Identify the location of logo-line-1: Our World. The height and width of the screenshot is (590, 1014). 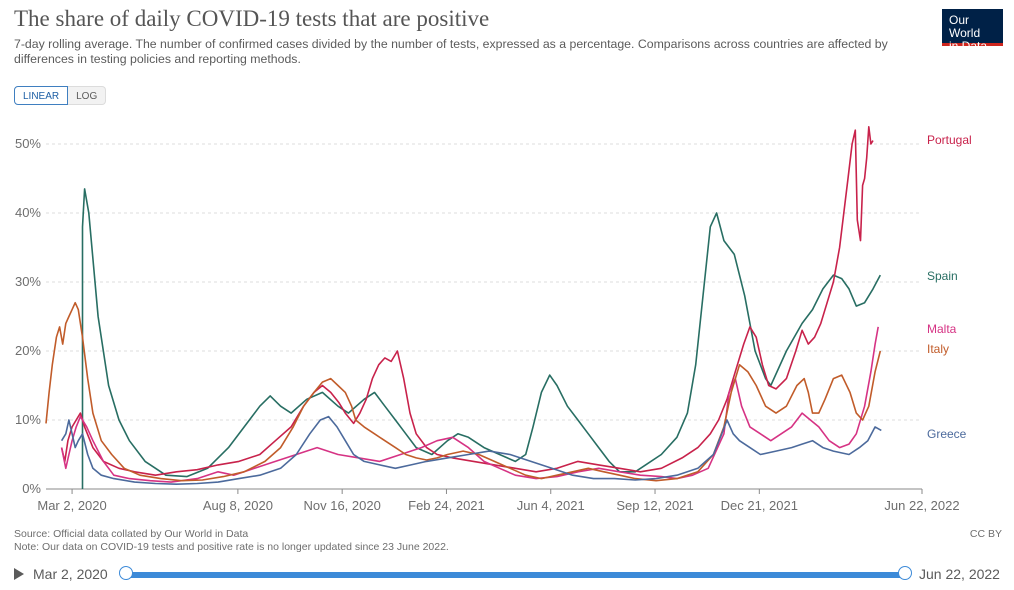
(965, 26).